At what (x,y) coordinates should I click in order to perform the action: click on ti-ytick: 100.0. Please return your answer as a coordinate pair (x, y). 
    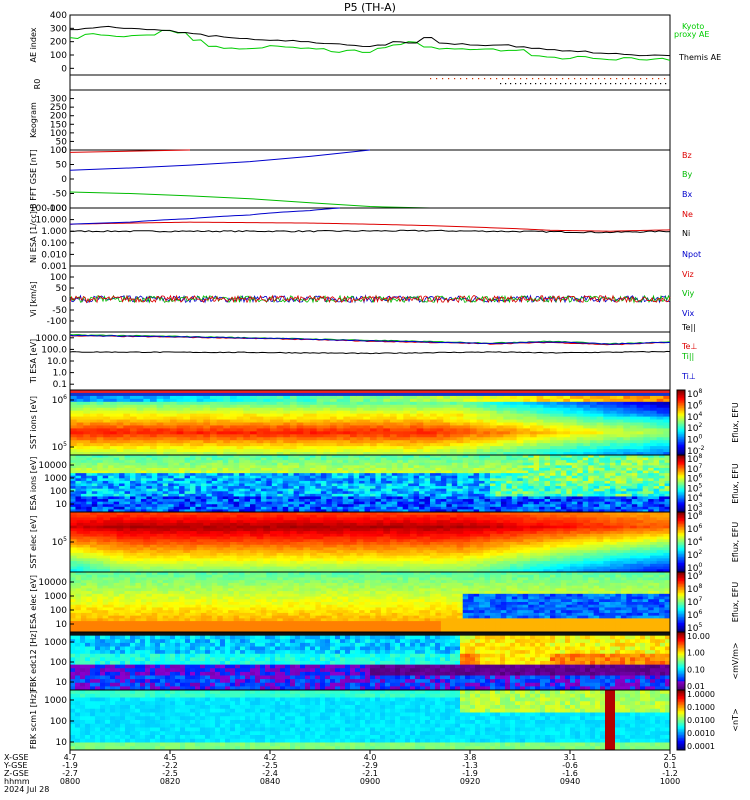
    Looking at the image, I should click on (54, 350).